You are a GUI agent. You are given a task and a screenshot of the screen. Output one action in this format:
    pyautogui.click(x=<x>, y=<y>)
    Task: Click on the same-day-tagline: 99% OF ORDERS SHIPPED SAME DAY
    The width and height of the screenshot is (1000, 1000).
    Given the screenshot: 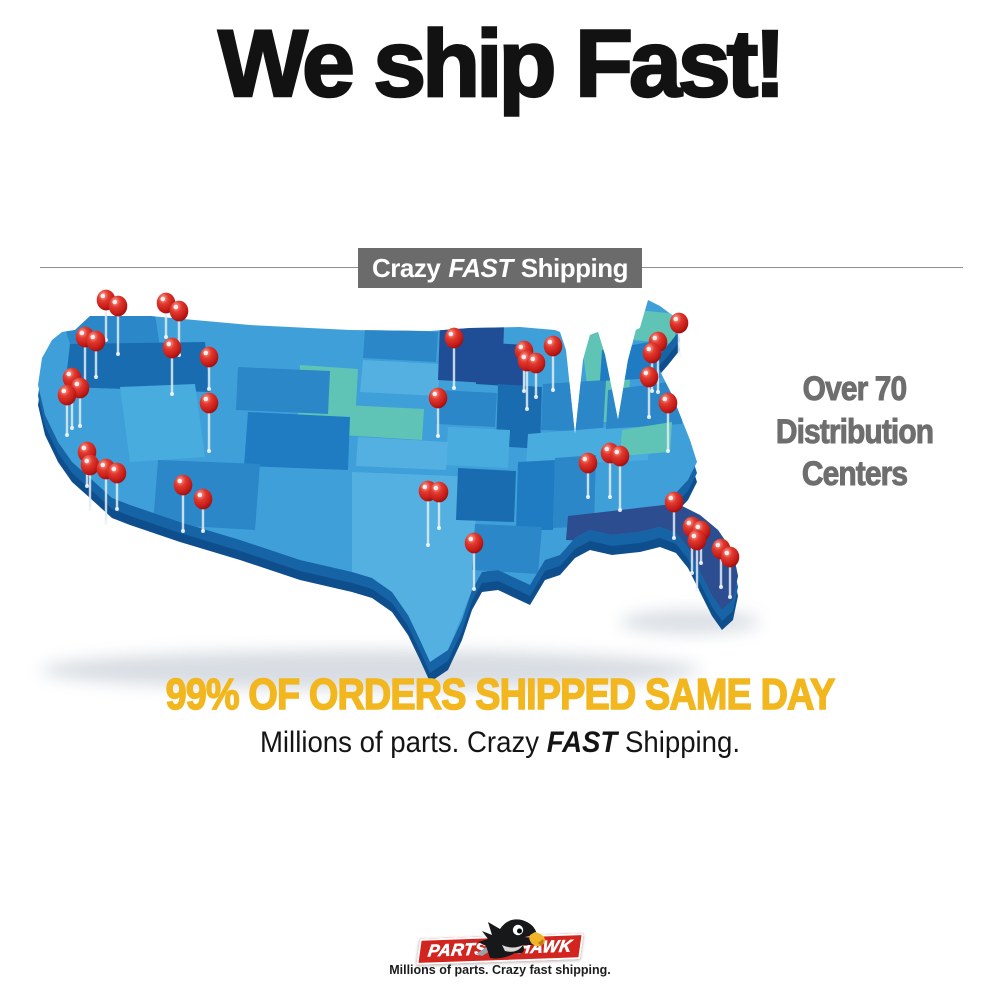 What is the action you would take?
    pyautogui.click(x=500, y=694)
    